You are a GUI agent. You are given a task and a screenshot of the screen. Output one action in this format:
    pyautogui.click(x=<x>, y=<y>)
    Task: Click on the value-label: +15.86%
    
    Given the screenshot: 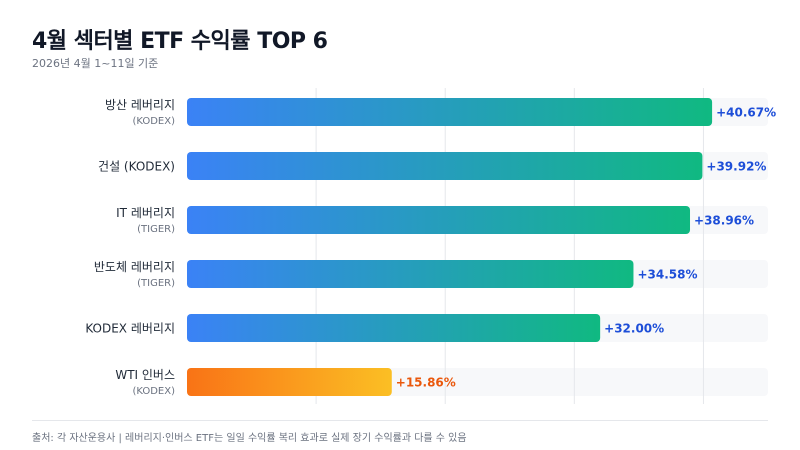 What is the action you would take?
    pyautogui.click(x=426, y=383)
    